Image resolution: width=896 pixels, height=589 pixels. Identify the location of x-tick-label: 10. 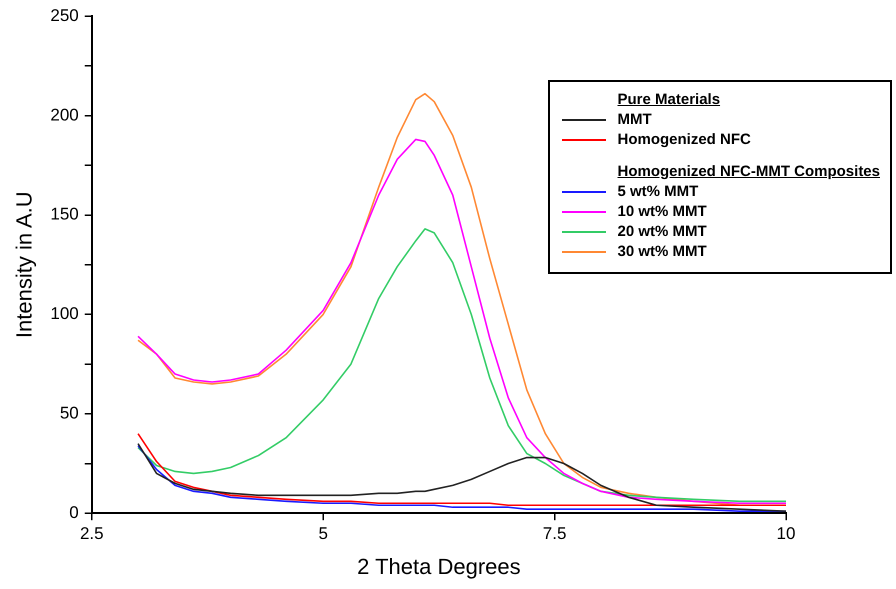
(786, 534).